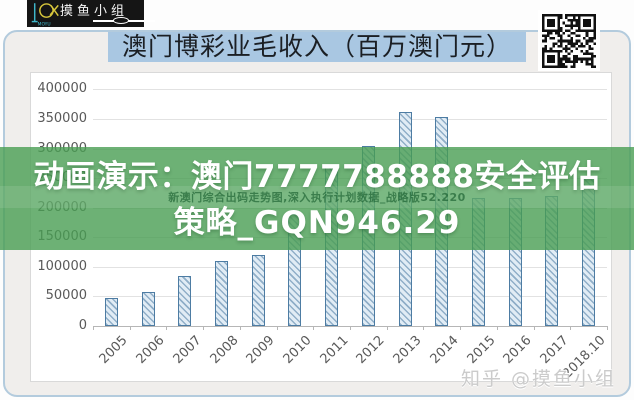 The width and height of the screenshot is (634, 400). I want to click on zhihu-watermark: 知乎 @摸鱼小组, so click(538, 379).